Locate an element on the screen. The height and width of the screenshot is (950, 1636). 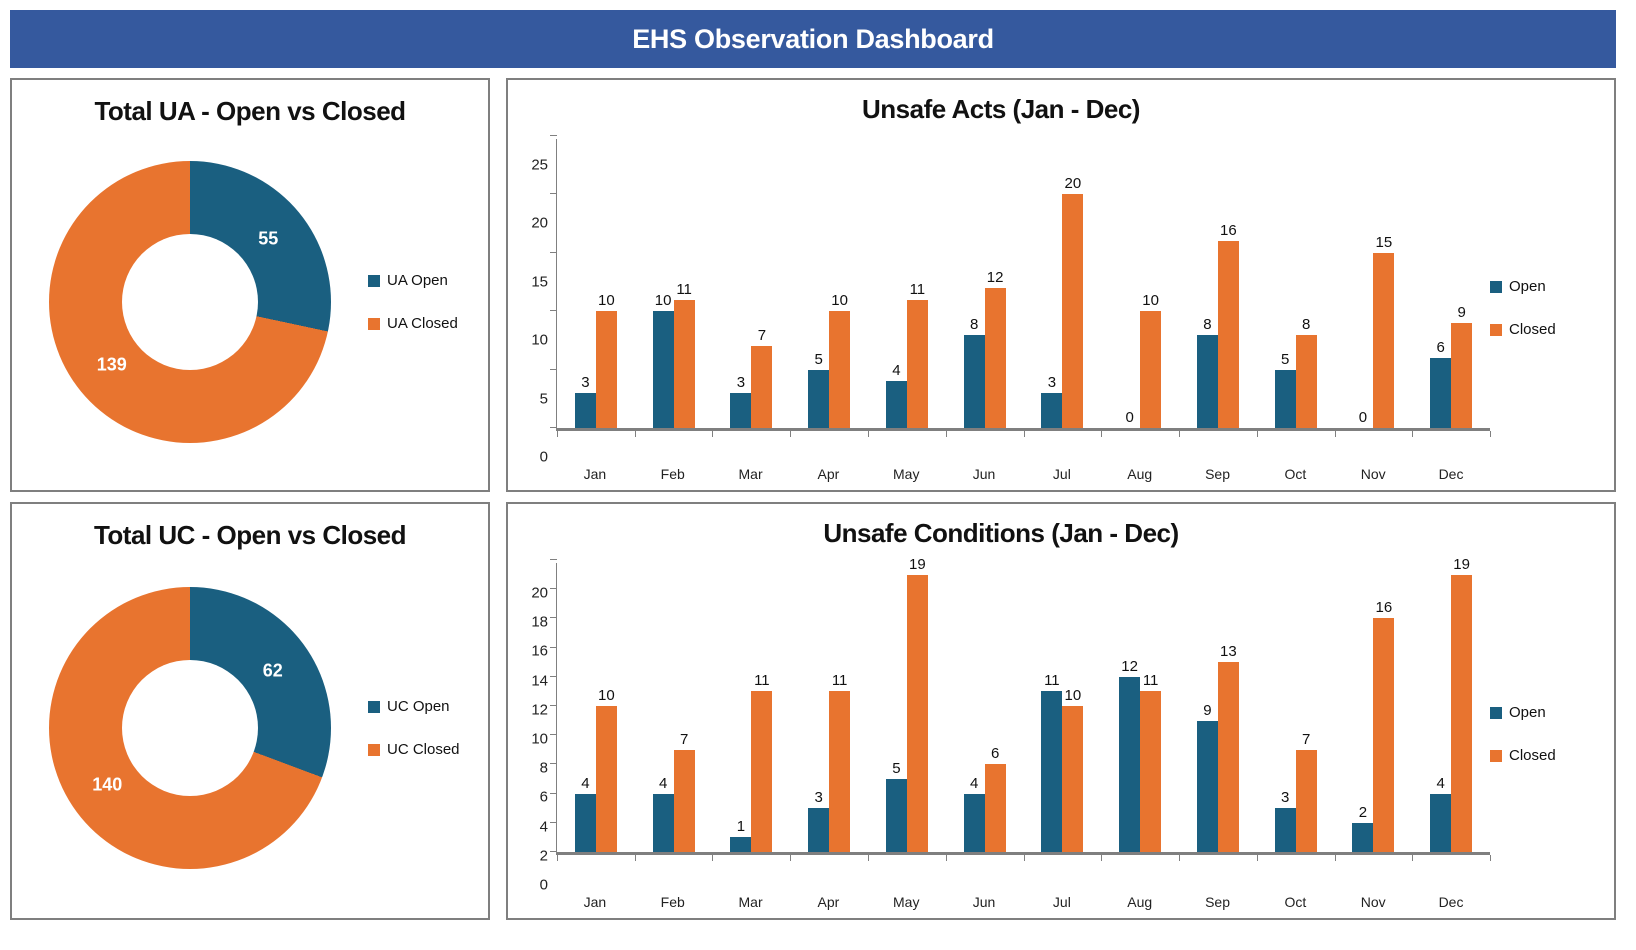
legend-item-ua-open: UA Open is located at coordinates (428, 280).